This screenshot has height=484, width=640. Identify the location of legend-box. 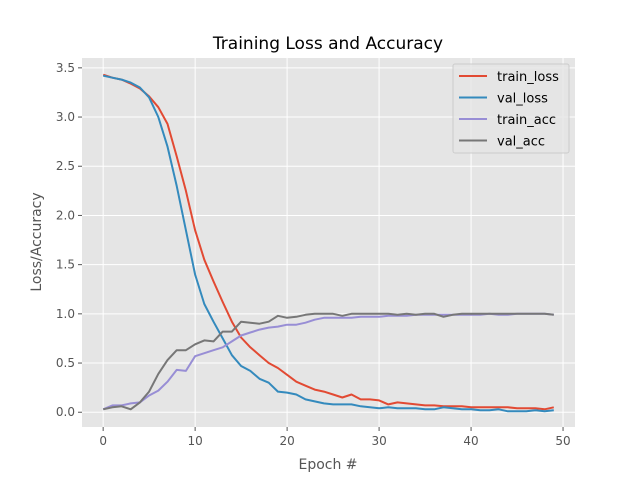
(511, 108).